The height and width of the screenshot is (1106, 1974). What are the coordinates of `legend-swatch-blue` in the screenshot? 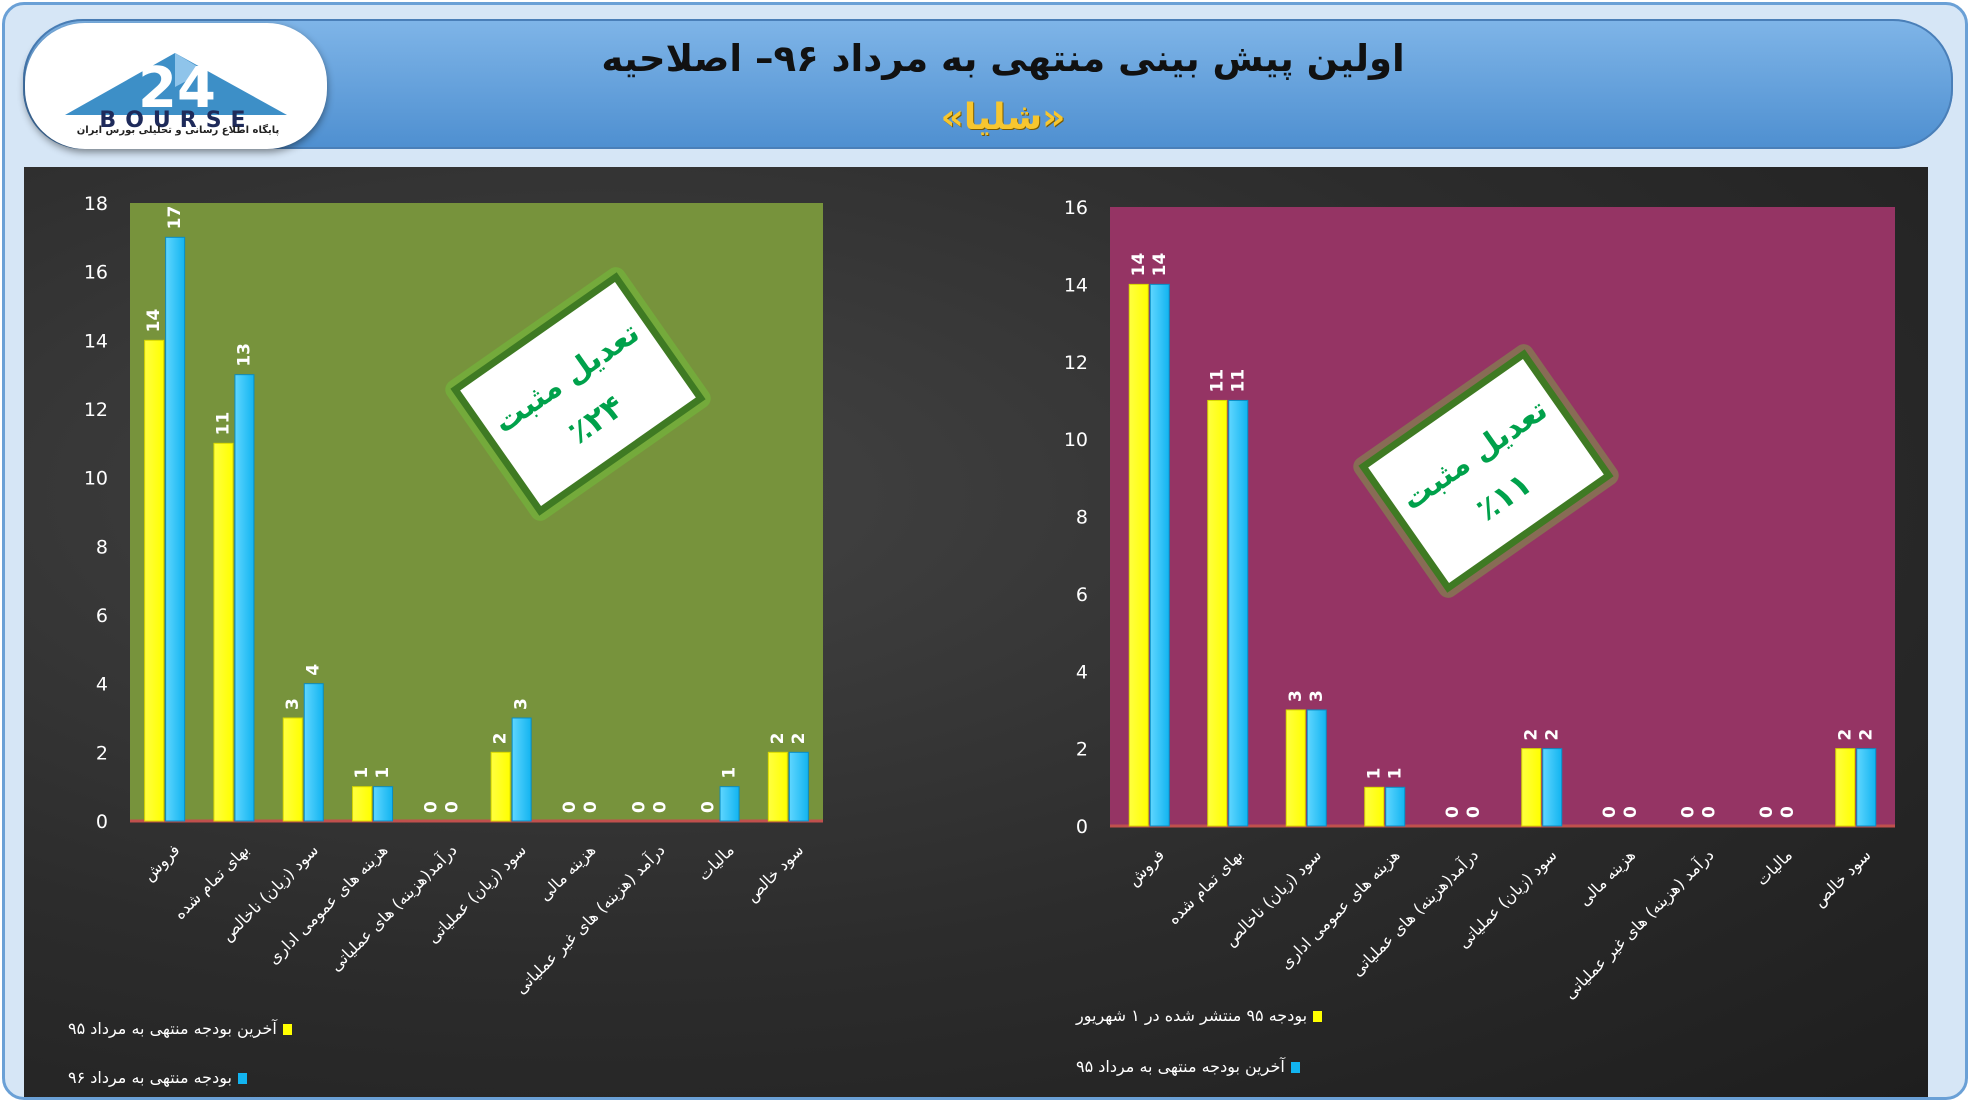 It's located at (242, 1078).